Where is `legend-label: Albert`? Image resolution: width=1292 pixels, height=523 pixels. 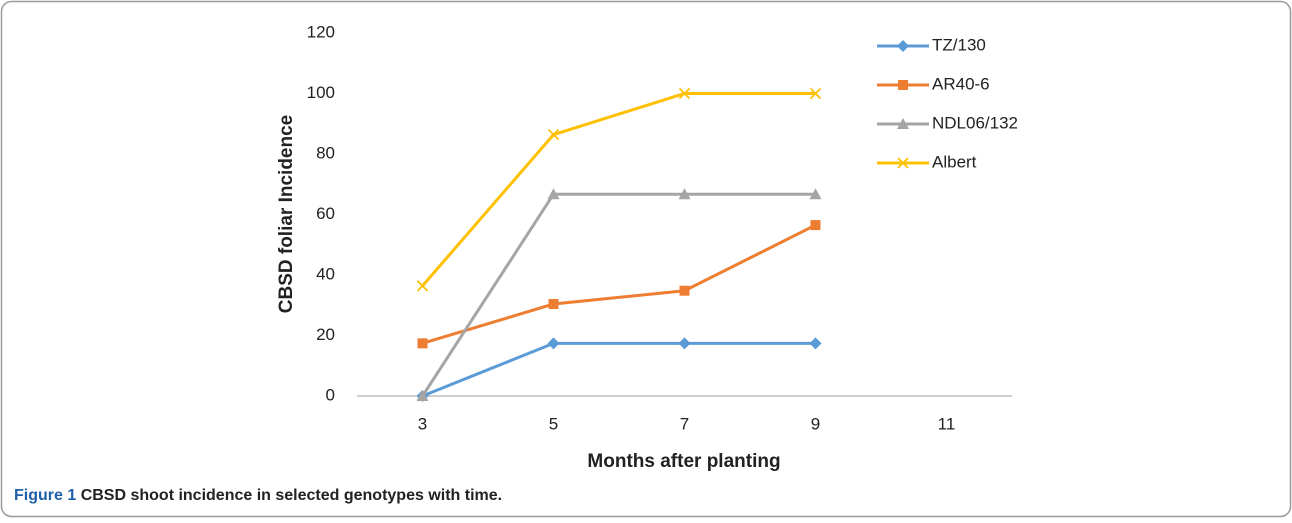 legend-label: Albert is located at coordinates (954, 161).